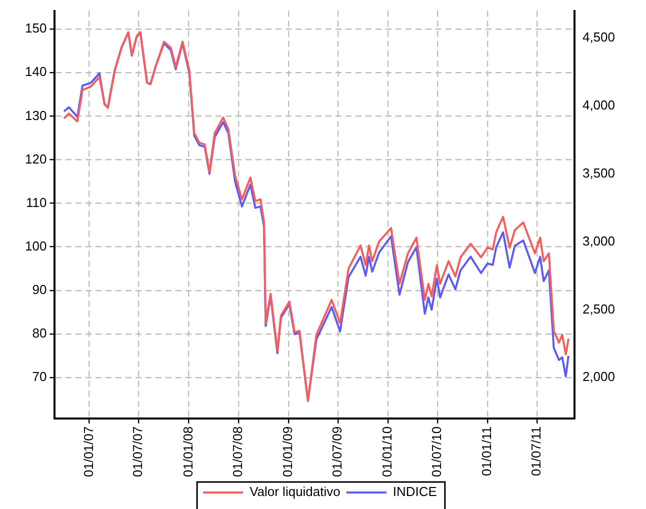 This screenshot has height=509, width=646. I want to click on y-tick-label: 70, so click(39, 376).